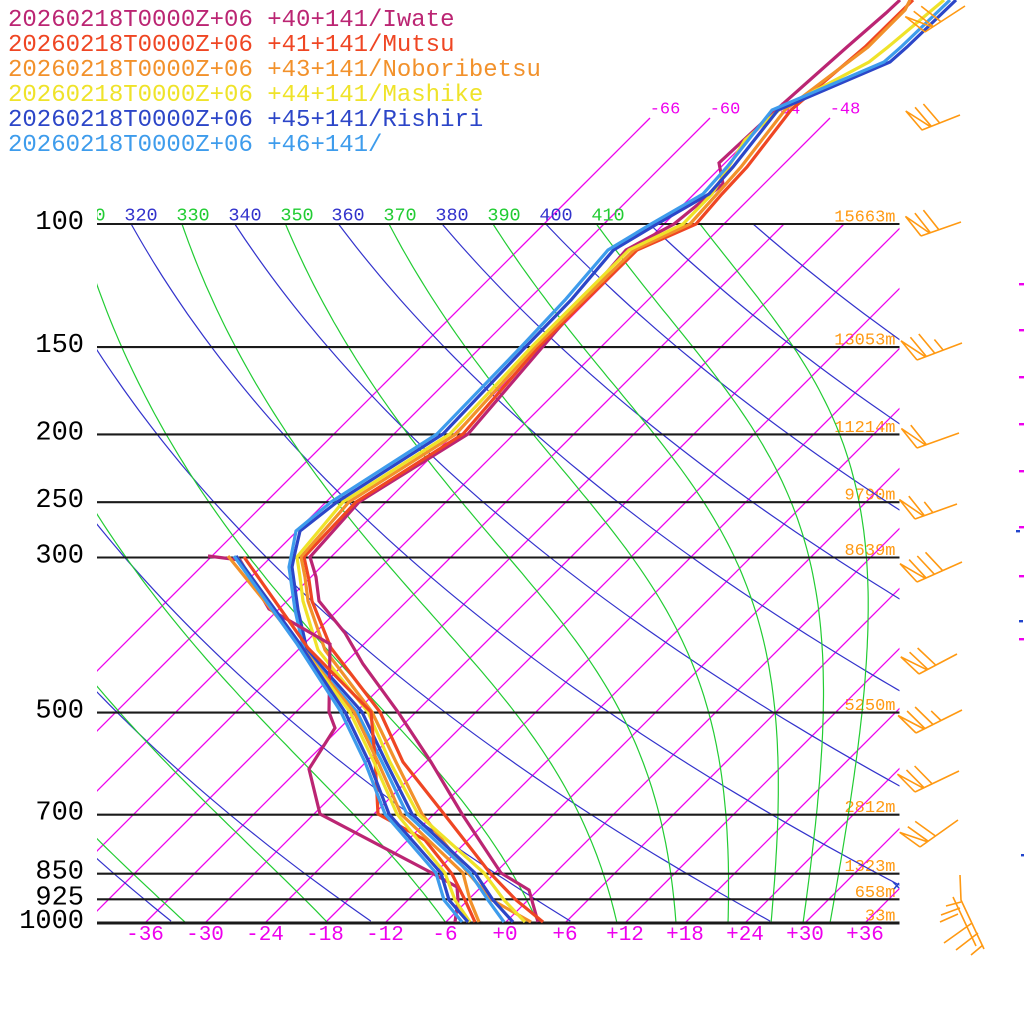 The width and height of the screenshot is (1024, 1029). What do you see at coordinates (59, 501) in the screenshot?
I see `svg-text: 250` at bounding box center [59, 501].